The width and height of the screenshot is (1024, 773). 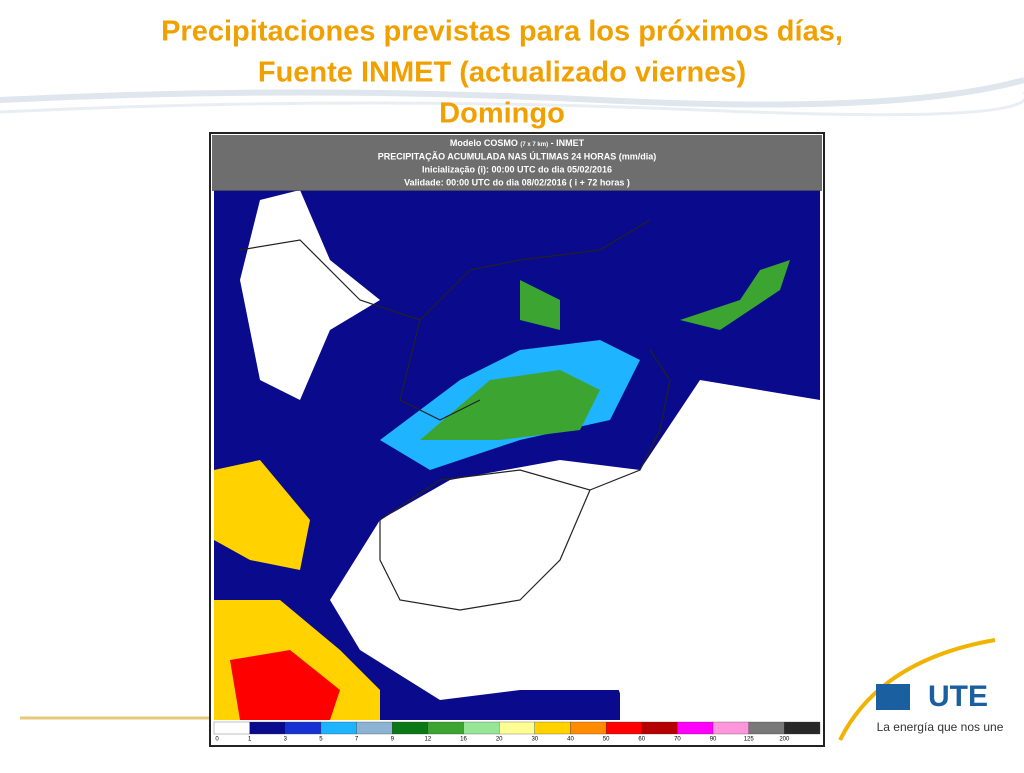 I want to click on source: - INMET, so click(x=568, y=143).